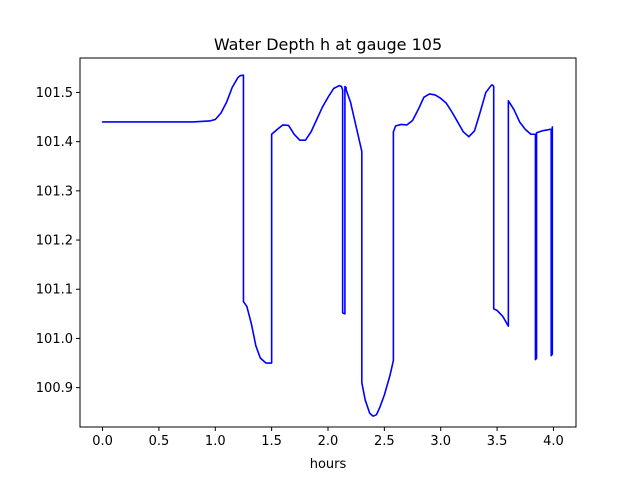 This screenshot has width=640, height=480. I want to click on x-tick-label: 1.5, so click(271, 441).